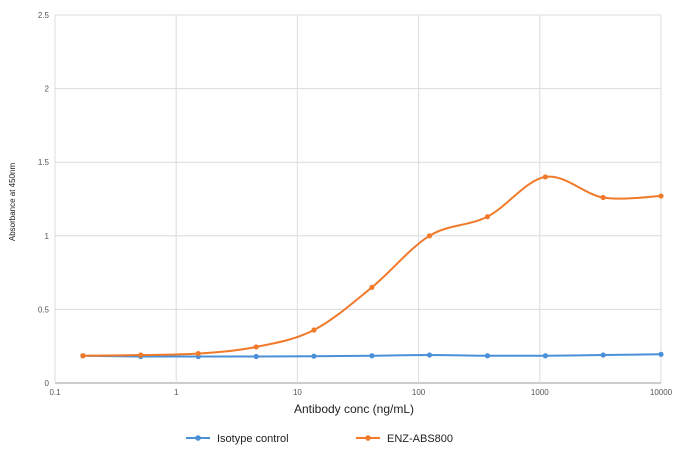 Image resolution: width=676 pixels, height=454 pixels. Describe the element at coordinates (12, 202) in the screenshot. I see `y-axis-title: Absorbance at 450nm` at that location.